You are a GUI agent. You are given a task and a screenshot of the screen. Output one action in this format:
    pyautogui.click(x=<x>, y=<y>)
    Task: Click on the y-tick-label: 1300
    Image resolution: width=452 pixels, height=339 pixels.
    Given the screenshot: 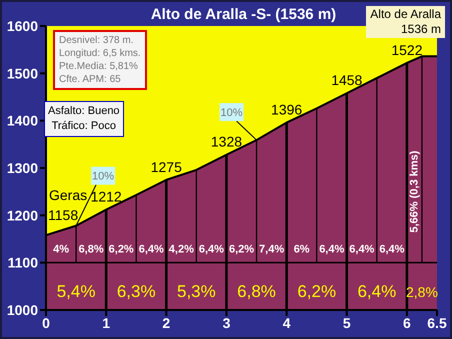 What is the action you would take?
    pyautogui.click(x=22, y=168)
    